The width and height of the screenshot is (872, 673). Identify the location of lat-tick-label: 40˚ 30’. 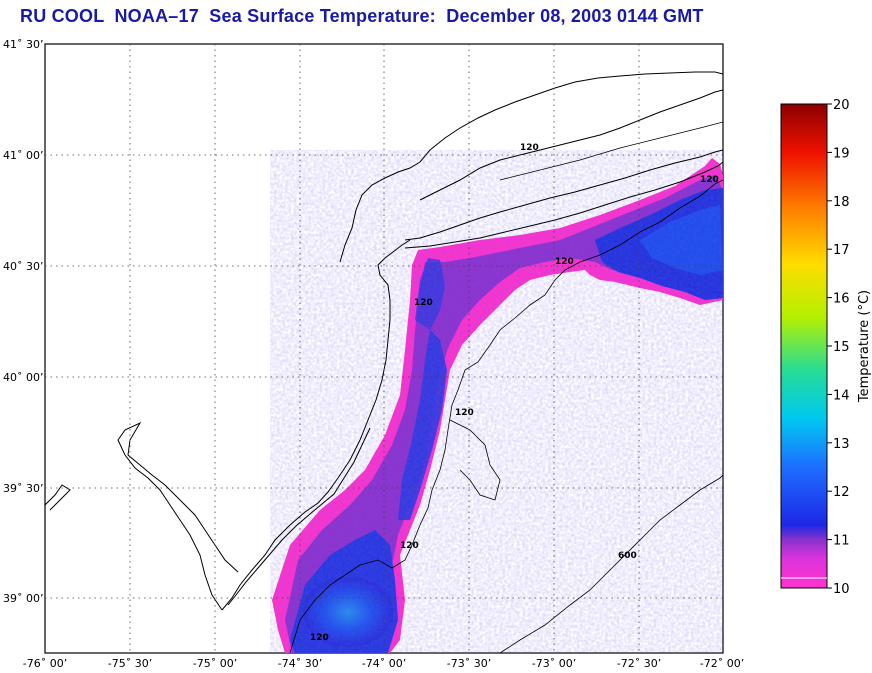
(23, 266).